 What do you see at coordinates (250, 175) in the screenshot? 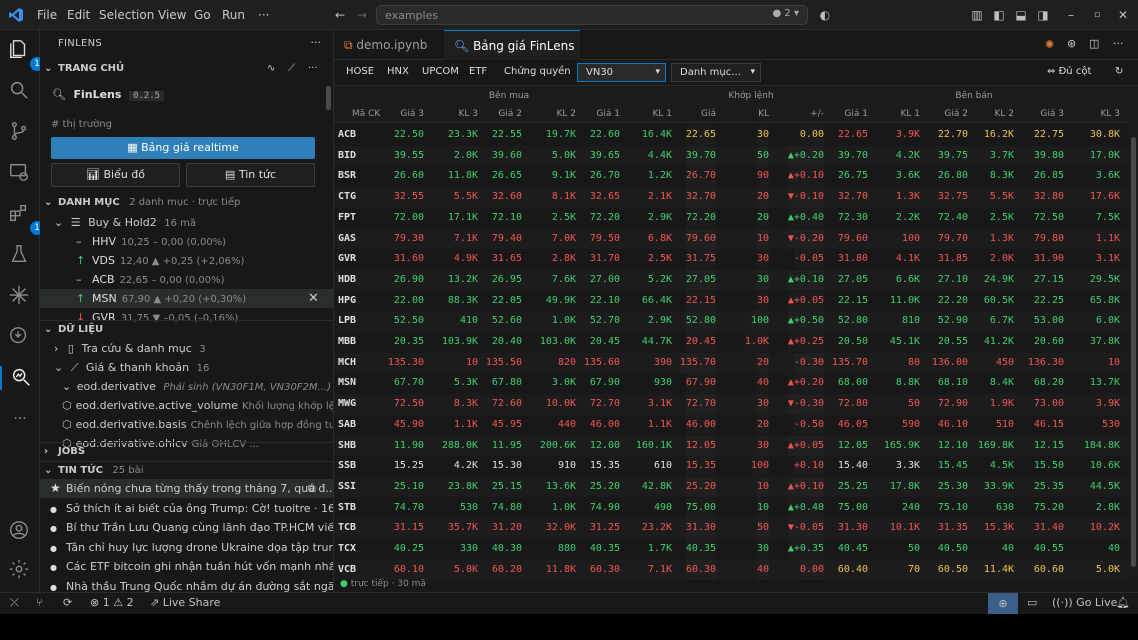
I see `news-button: ▤ Tin tức` at bounding box center [250, 175].